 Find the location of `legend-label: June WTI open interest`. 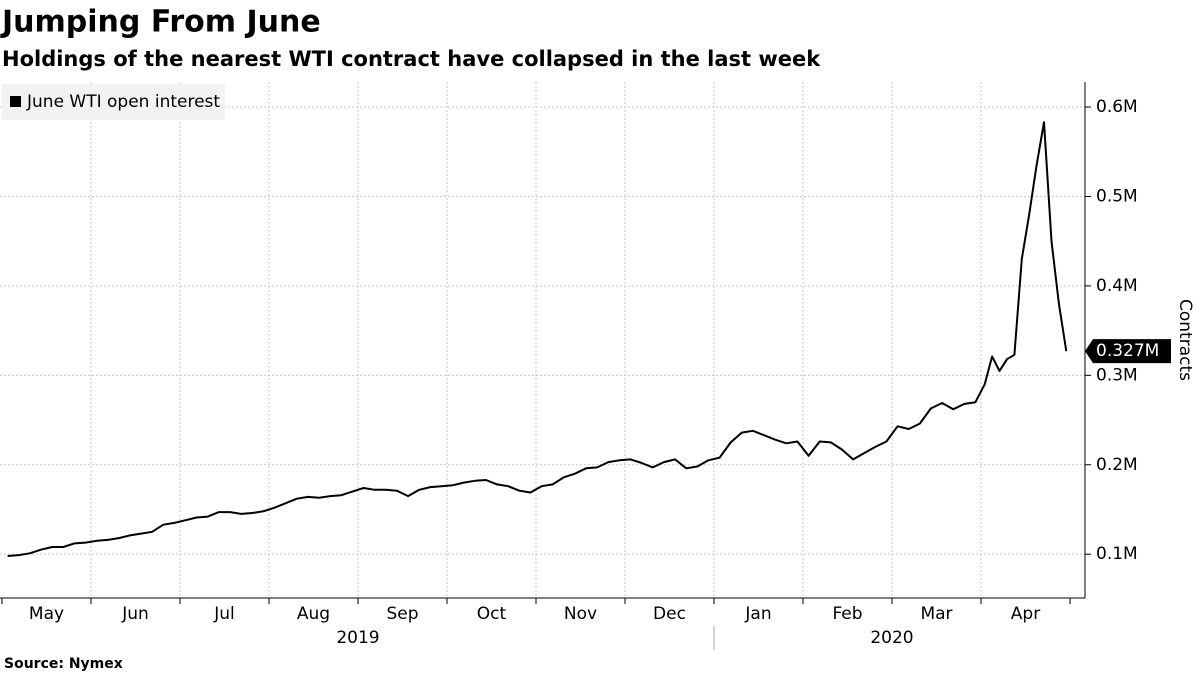

legend-label: June WTI open interest is located at coordinates (123, 102).